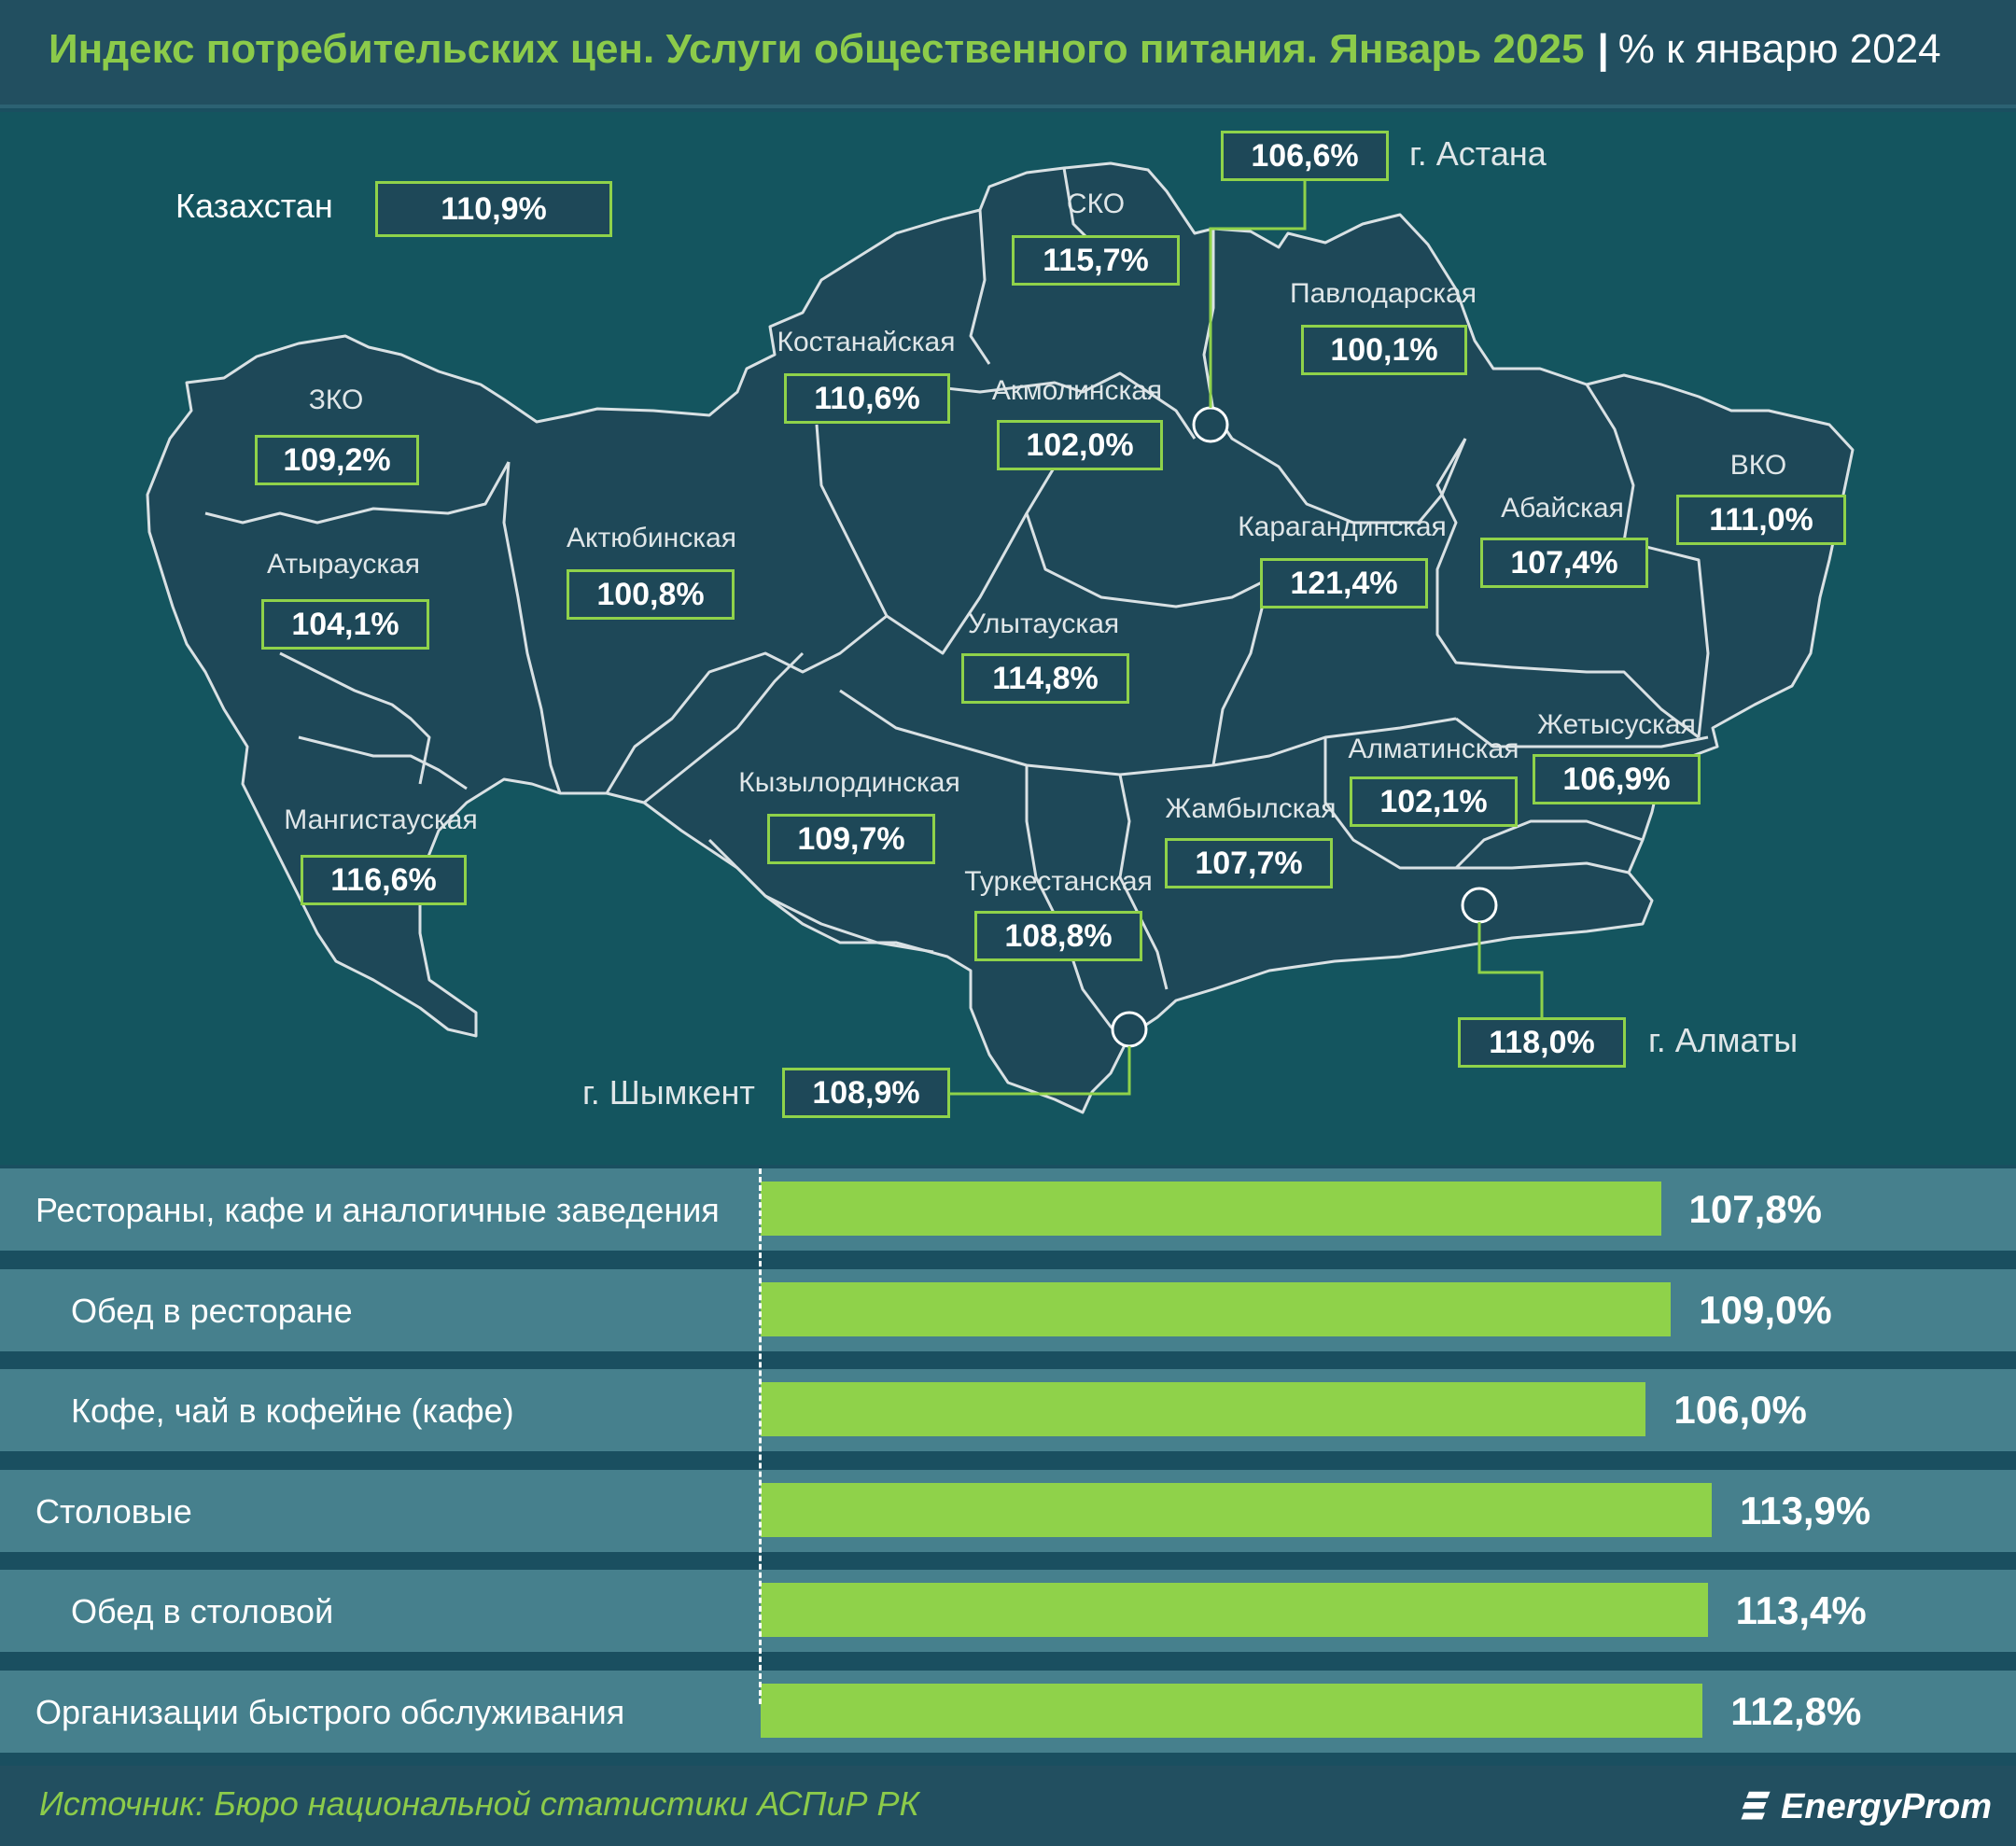  Describe the element at coordinates (212, 1310) in the screenshot. I see `bar-category-label: Обед в ресторане` at that location.